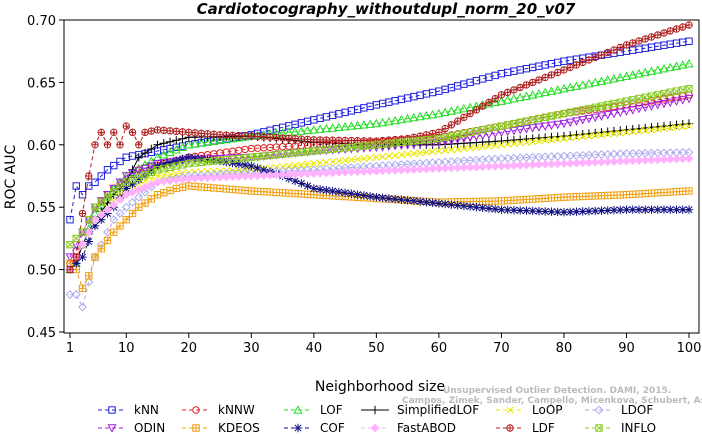 Image resolution: width=702 pixels, height=434 pixels. What do you see at coordinates (196, 410) in the screenshot?
I see `legend-marker-knnw` at bounding box center [196, 410].